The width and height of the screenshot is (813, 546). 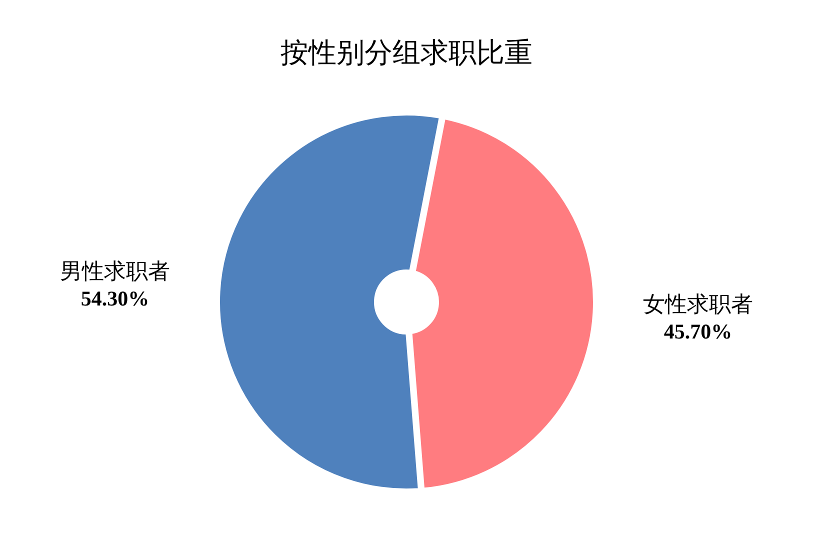 I want to click on data-label: 45.70%, so click(x=698, y=331).